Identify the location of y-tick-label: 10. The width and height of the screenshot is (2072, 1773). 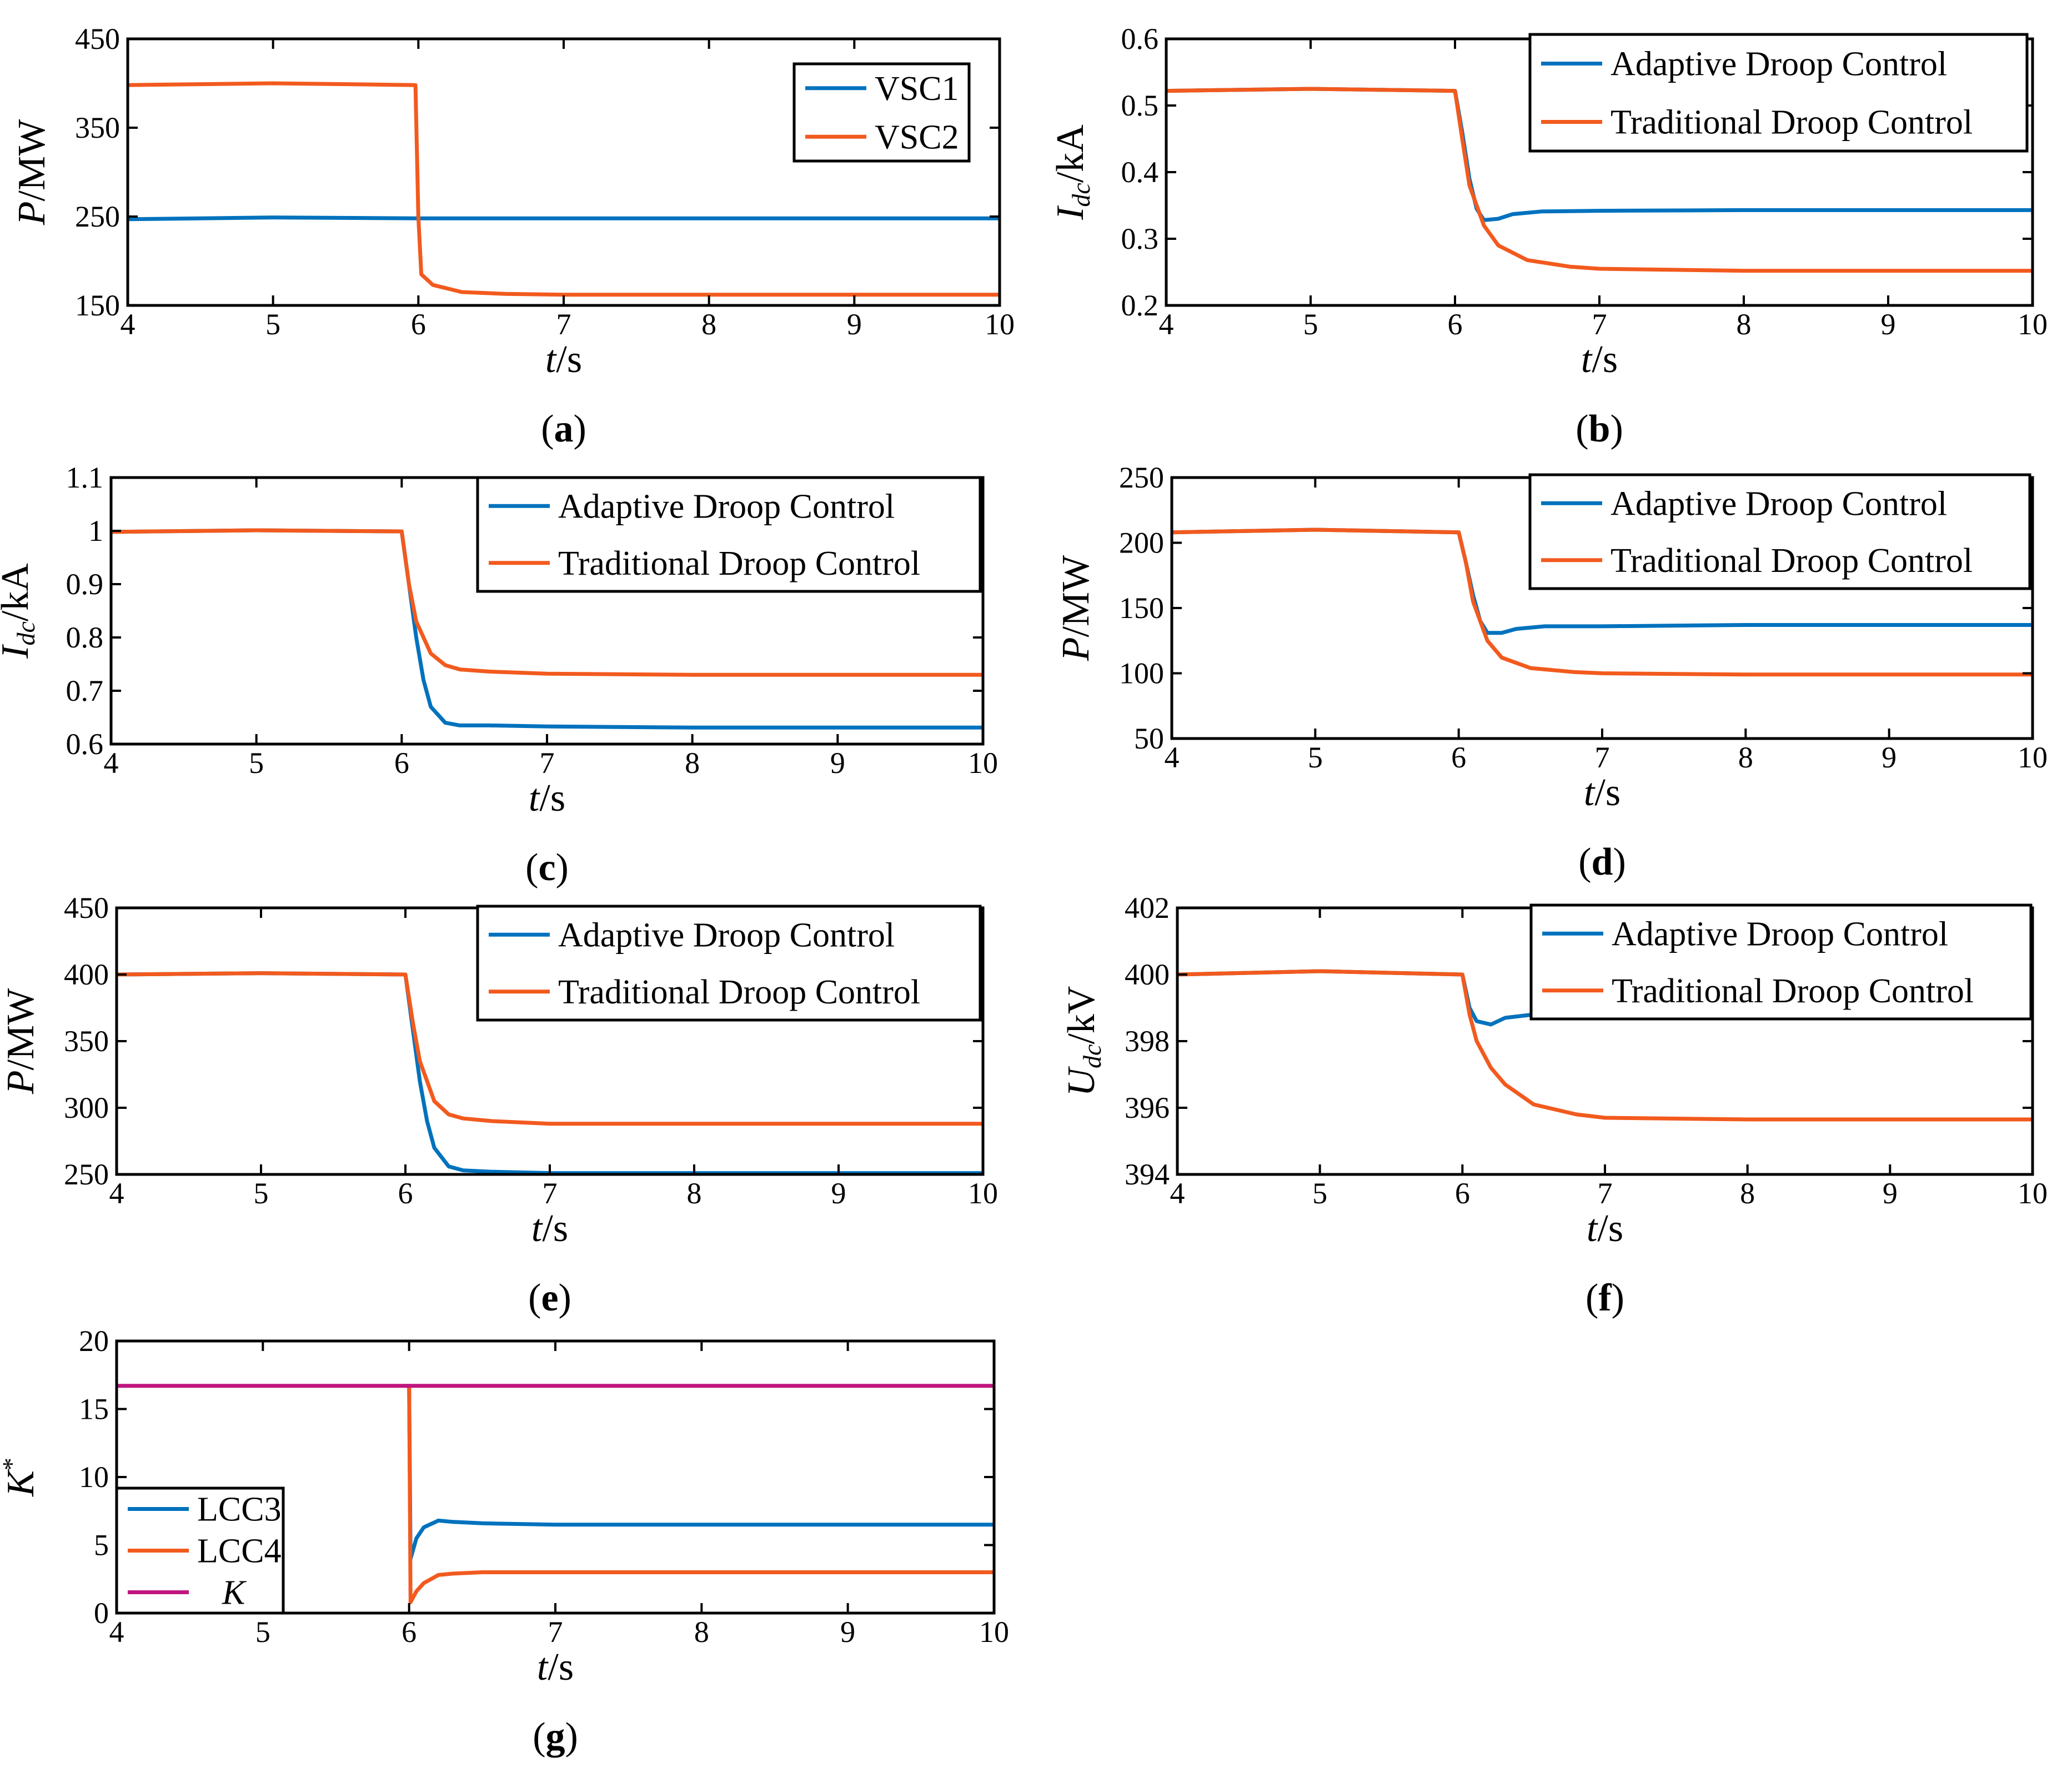
(94, 1477).